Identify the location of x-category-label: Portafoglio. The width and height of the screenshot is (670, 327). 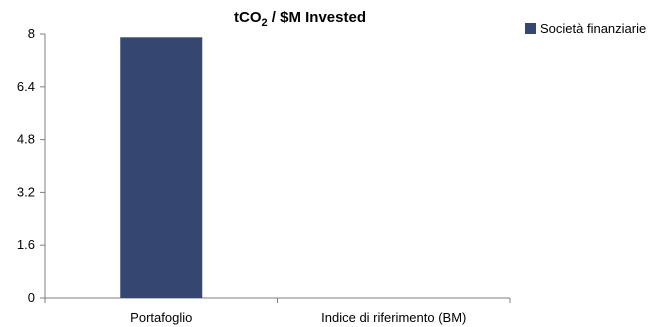
(161, 317).